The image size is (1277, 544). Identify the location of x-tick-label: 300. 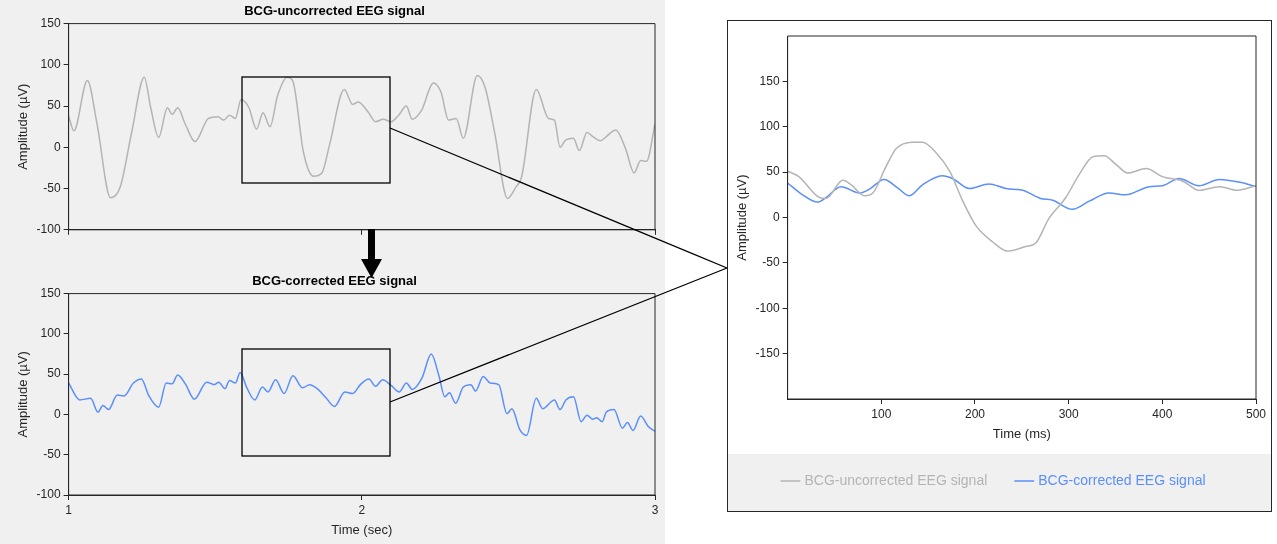
(1068, 413).